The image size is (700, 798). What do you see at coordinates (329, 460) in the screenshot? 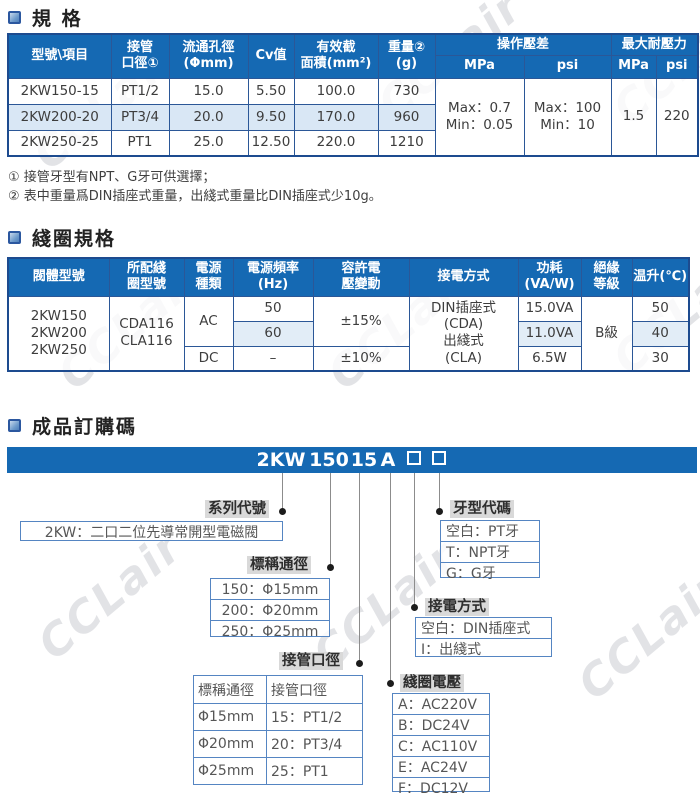
I see `order-code-segment-diameter: 150` at bounding box center [329, 460].